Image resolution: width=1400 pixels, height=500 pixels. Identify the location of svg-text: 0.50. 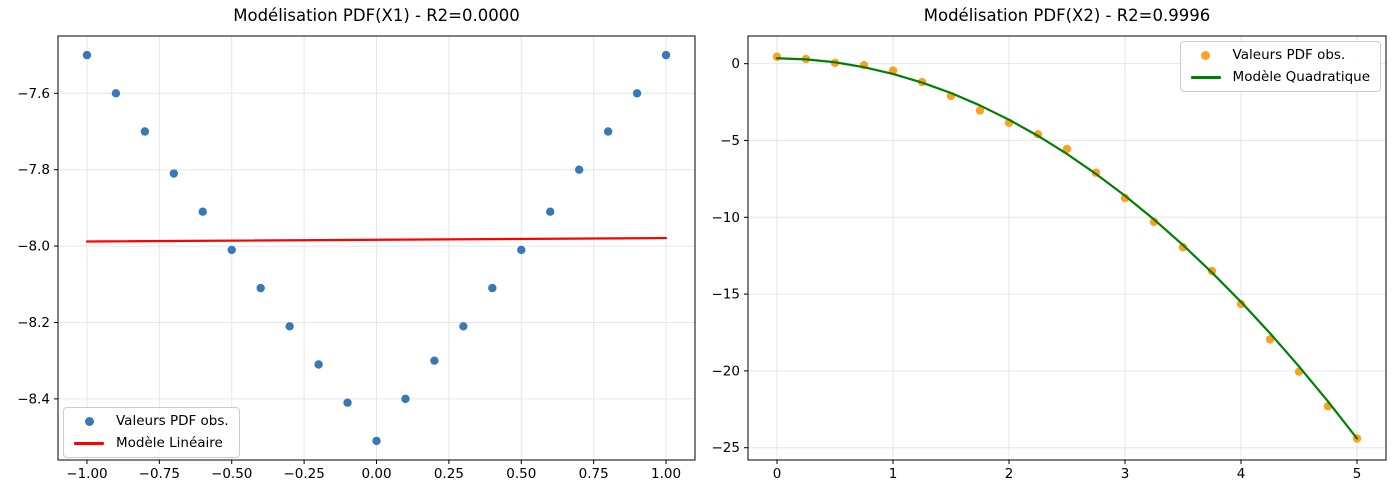
(521, 474).